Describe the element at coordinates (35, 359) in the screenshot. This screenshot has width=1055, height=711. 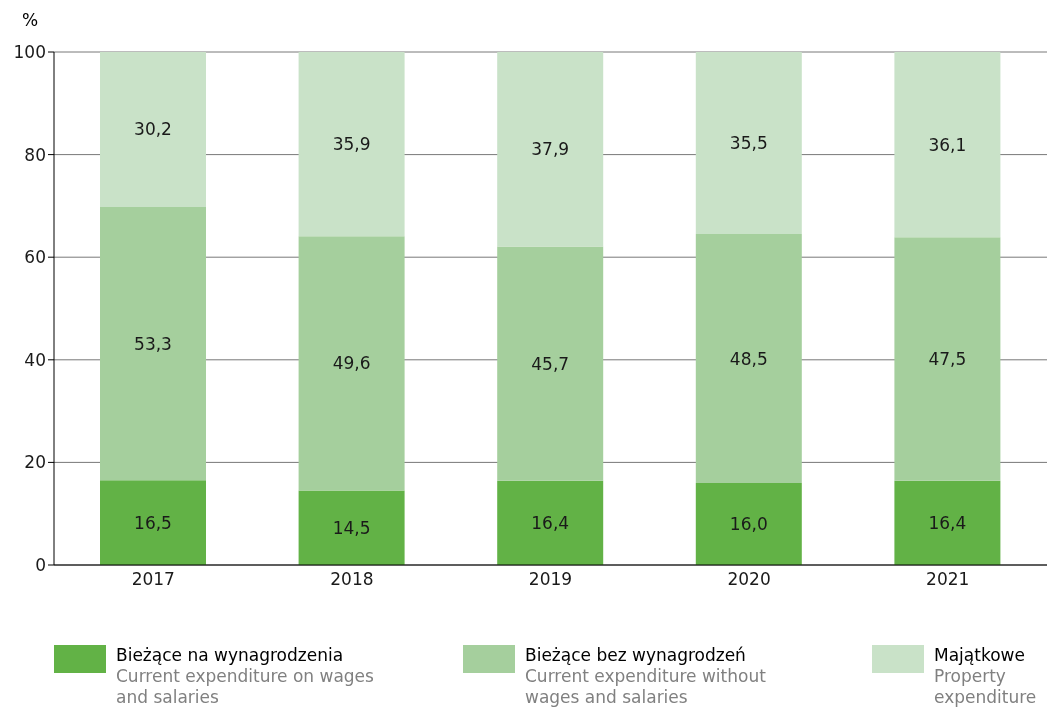
I see `y-tick-label: 40` at that location.